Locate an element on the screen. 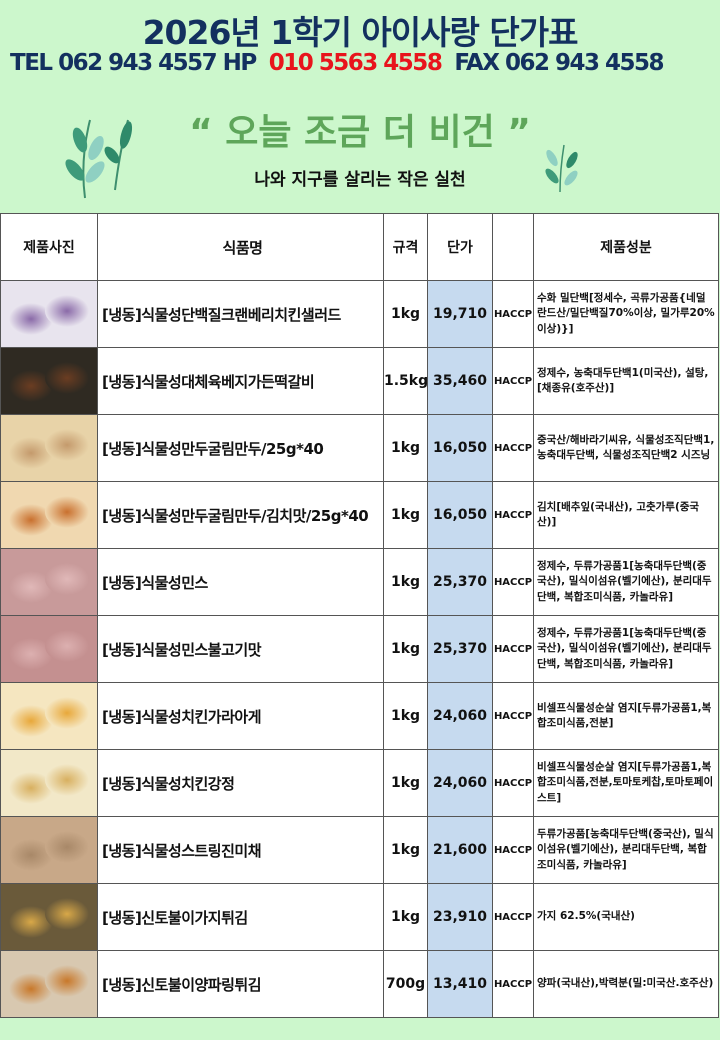  product-spec: 700g is located at coordinates (405, 984).